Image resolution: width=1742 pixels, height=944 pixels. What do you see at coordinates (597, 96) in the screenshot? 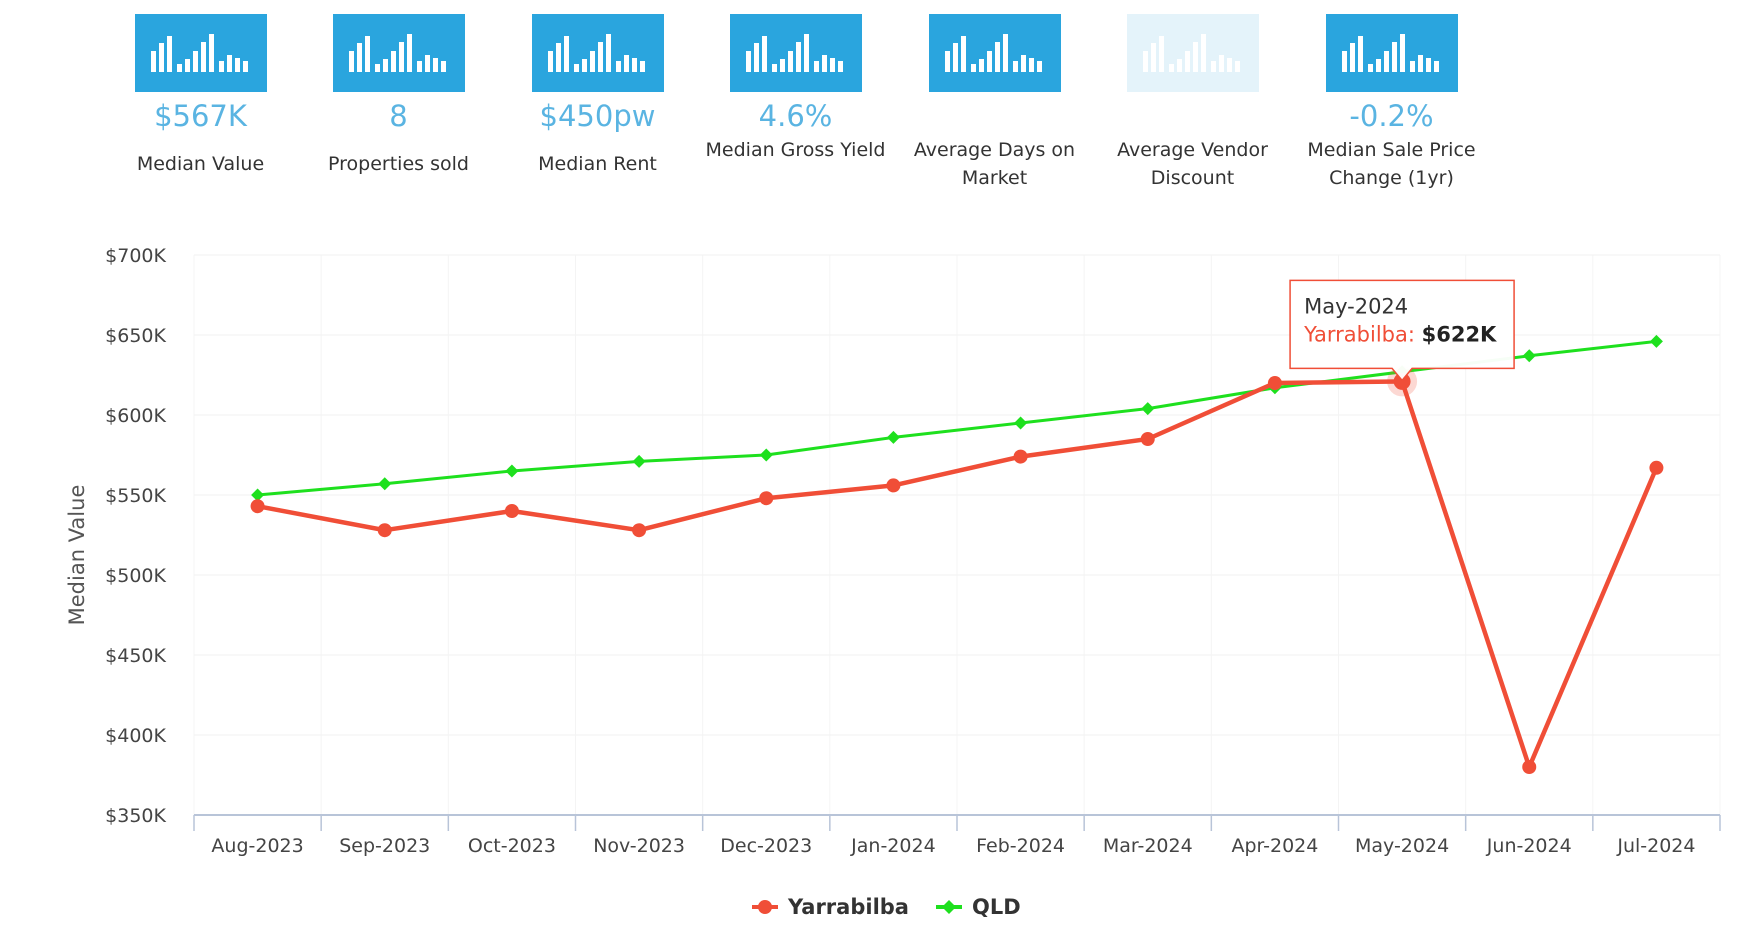
I see `stat-median-rent: $450pw Median Rent` at bounding box center [597, 96].